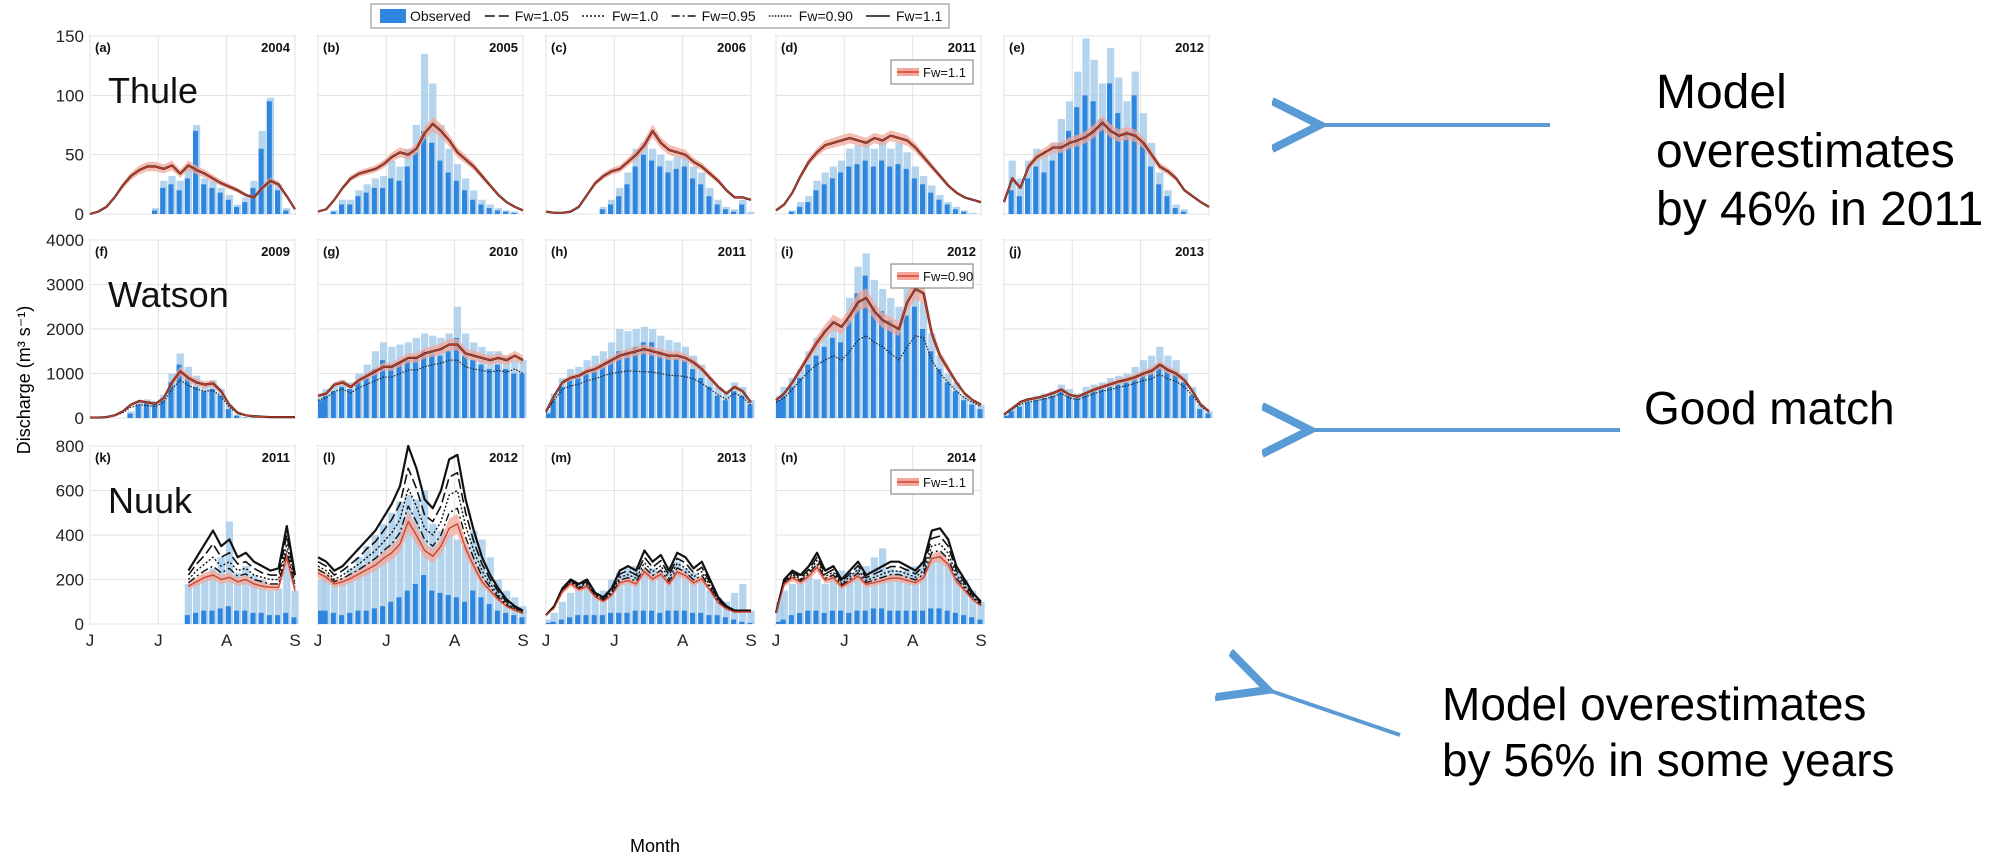  What do you see at coordinates (420, 125) in the screenshot?
I see `panel-b: (b) 2005` at bounding box center [420, 125].